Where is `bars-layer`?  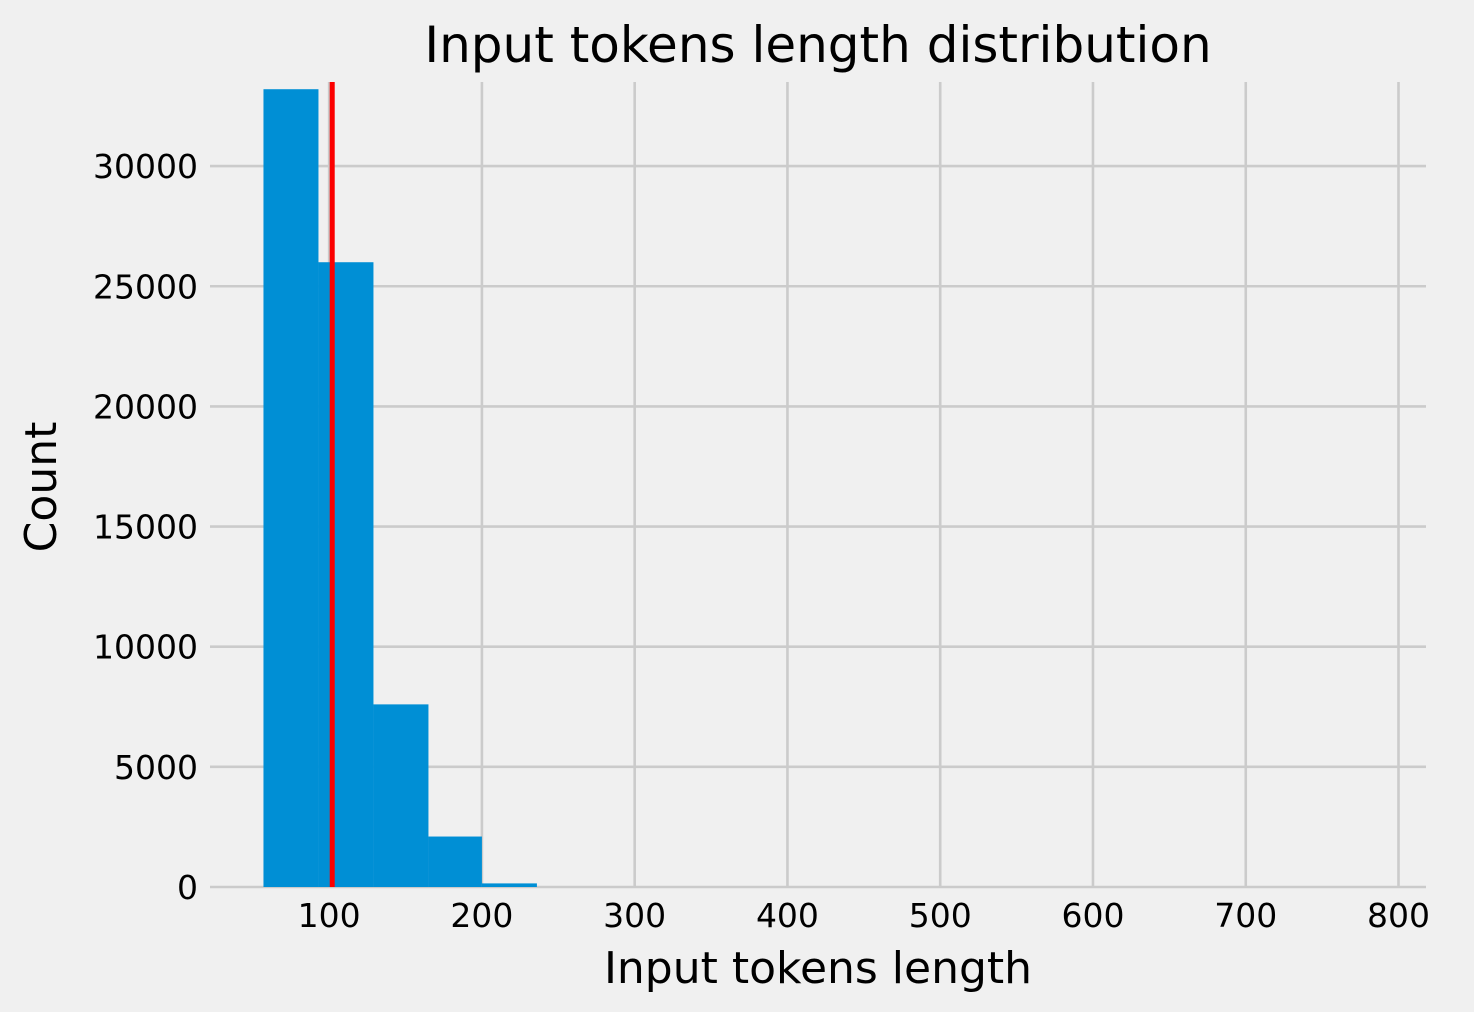 bars-layer is located at coordinates (400, 488).